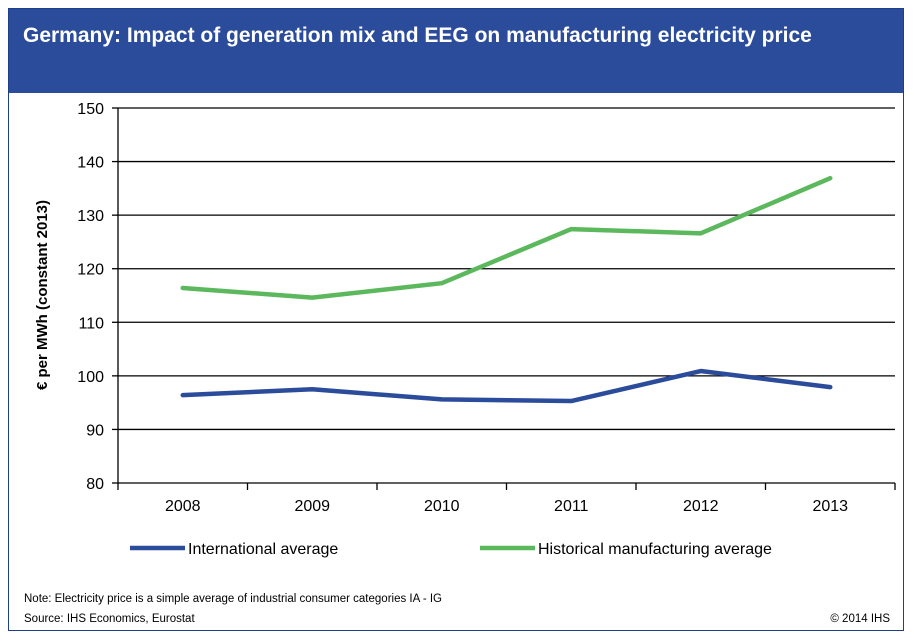 The width and height of the screenshot is (914, 641). Describe the element at coordinates (830, 506) in the screenshot. I see `x-tick-label-2013: 2013` at that location.